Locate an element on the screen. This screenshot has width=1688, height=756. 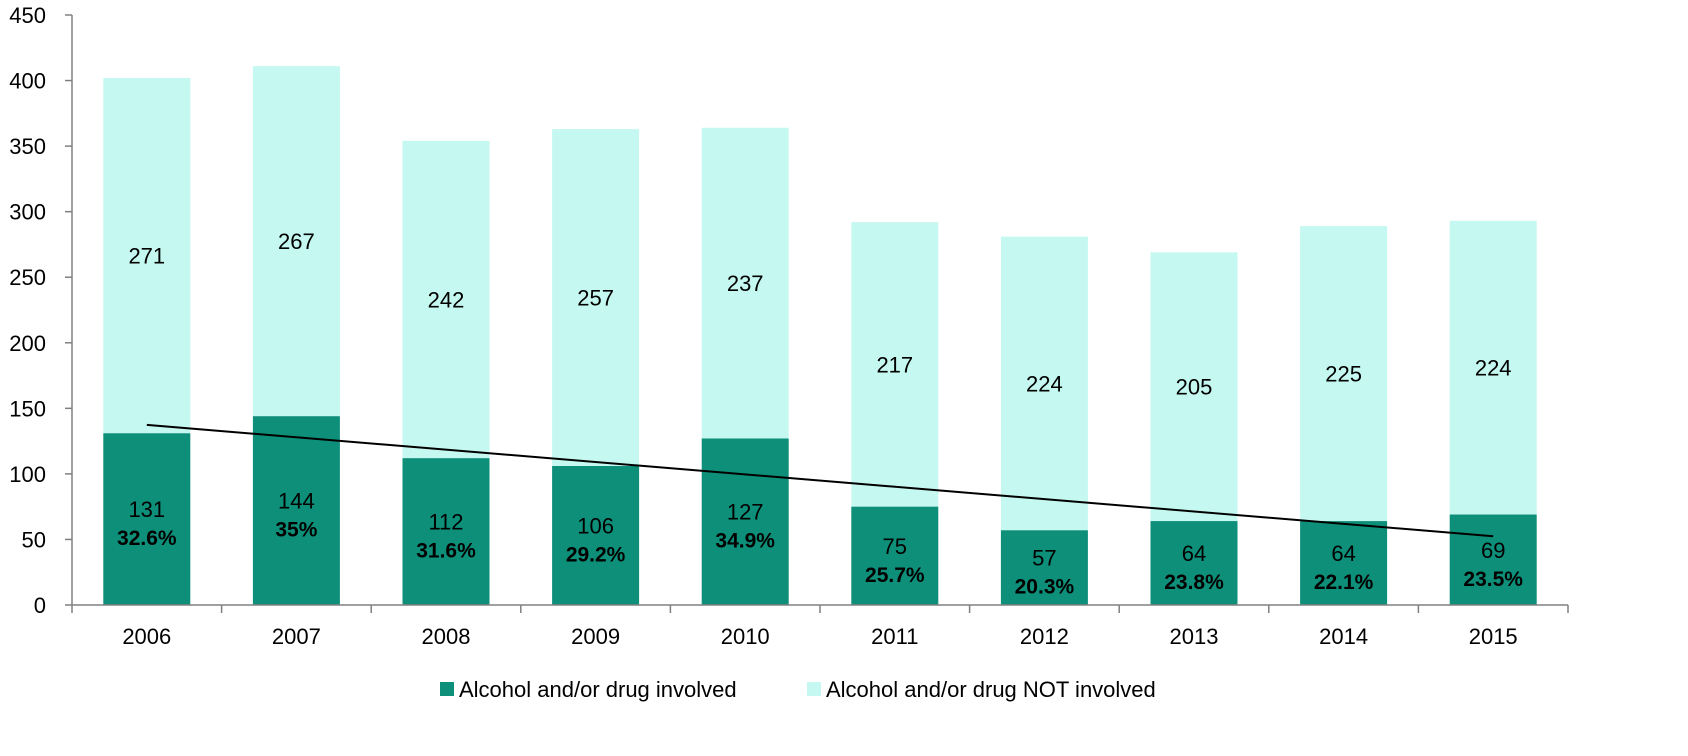
percent-label-2013: 23.8% is located at coordinates (1194, 582).